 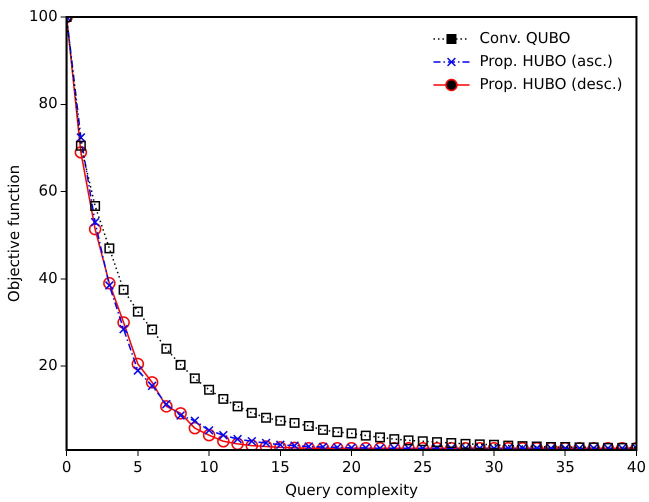 What do you see at coordinates (352, 467) in the screenshot?
I see `x-tick-label: 20` at bounding box center [352, 467].